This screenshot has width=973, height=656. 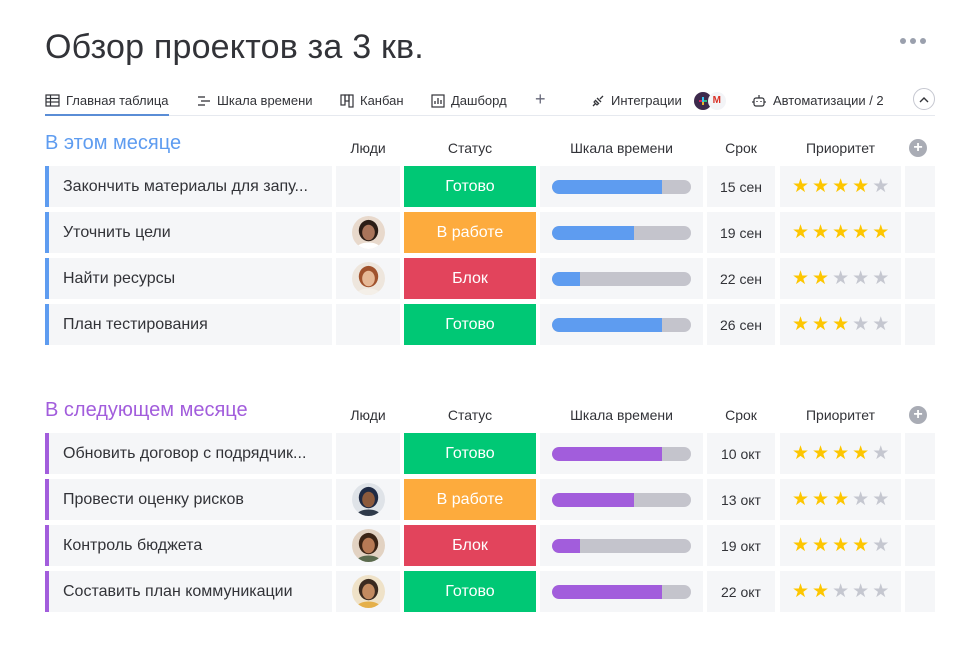 What do you see at coordinates (741, 232) in the screenshot?
I see `due-date: 19 сен` at bounding box center [741, 232].